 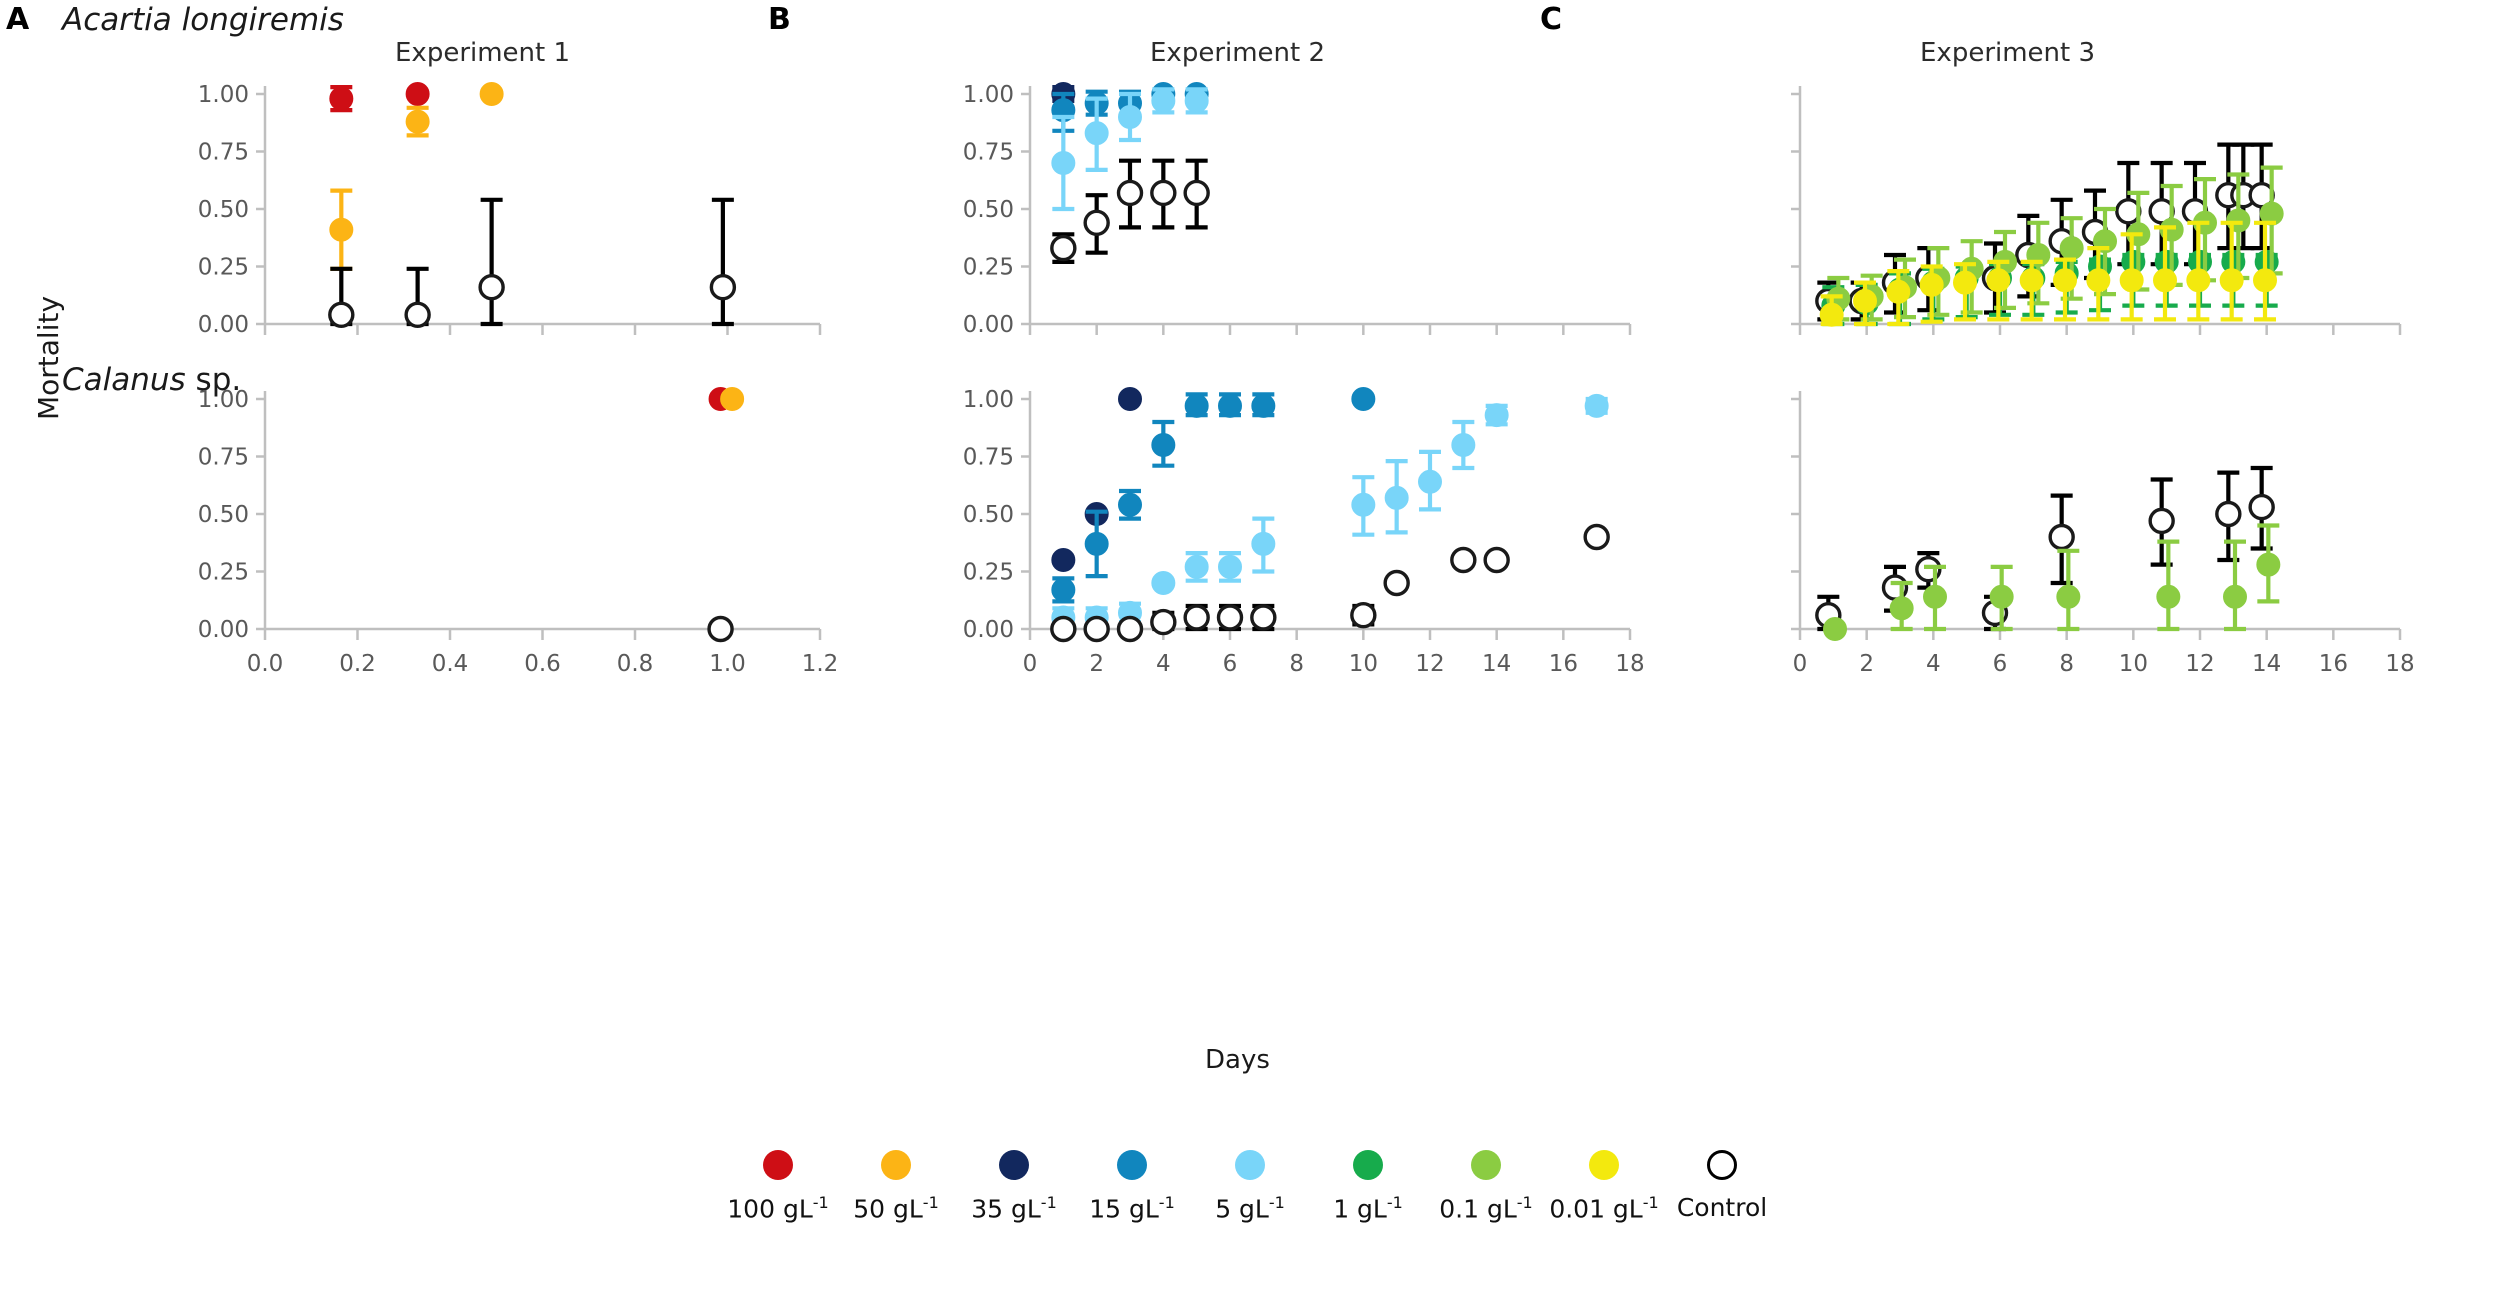 I want to click on panel-letter-c: C, so click(x=1551, y=19).